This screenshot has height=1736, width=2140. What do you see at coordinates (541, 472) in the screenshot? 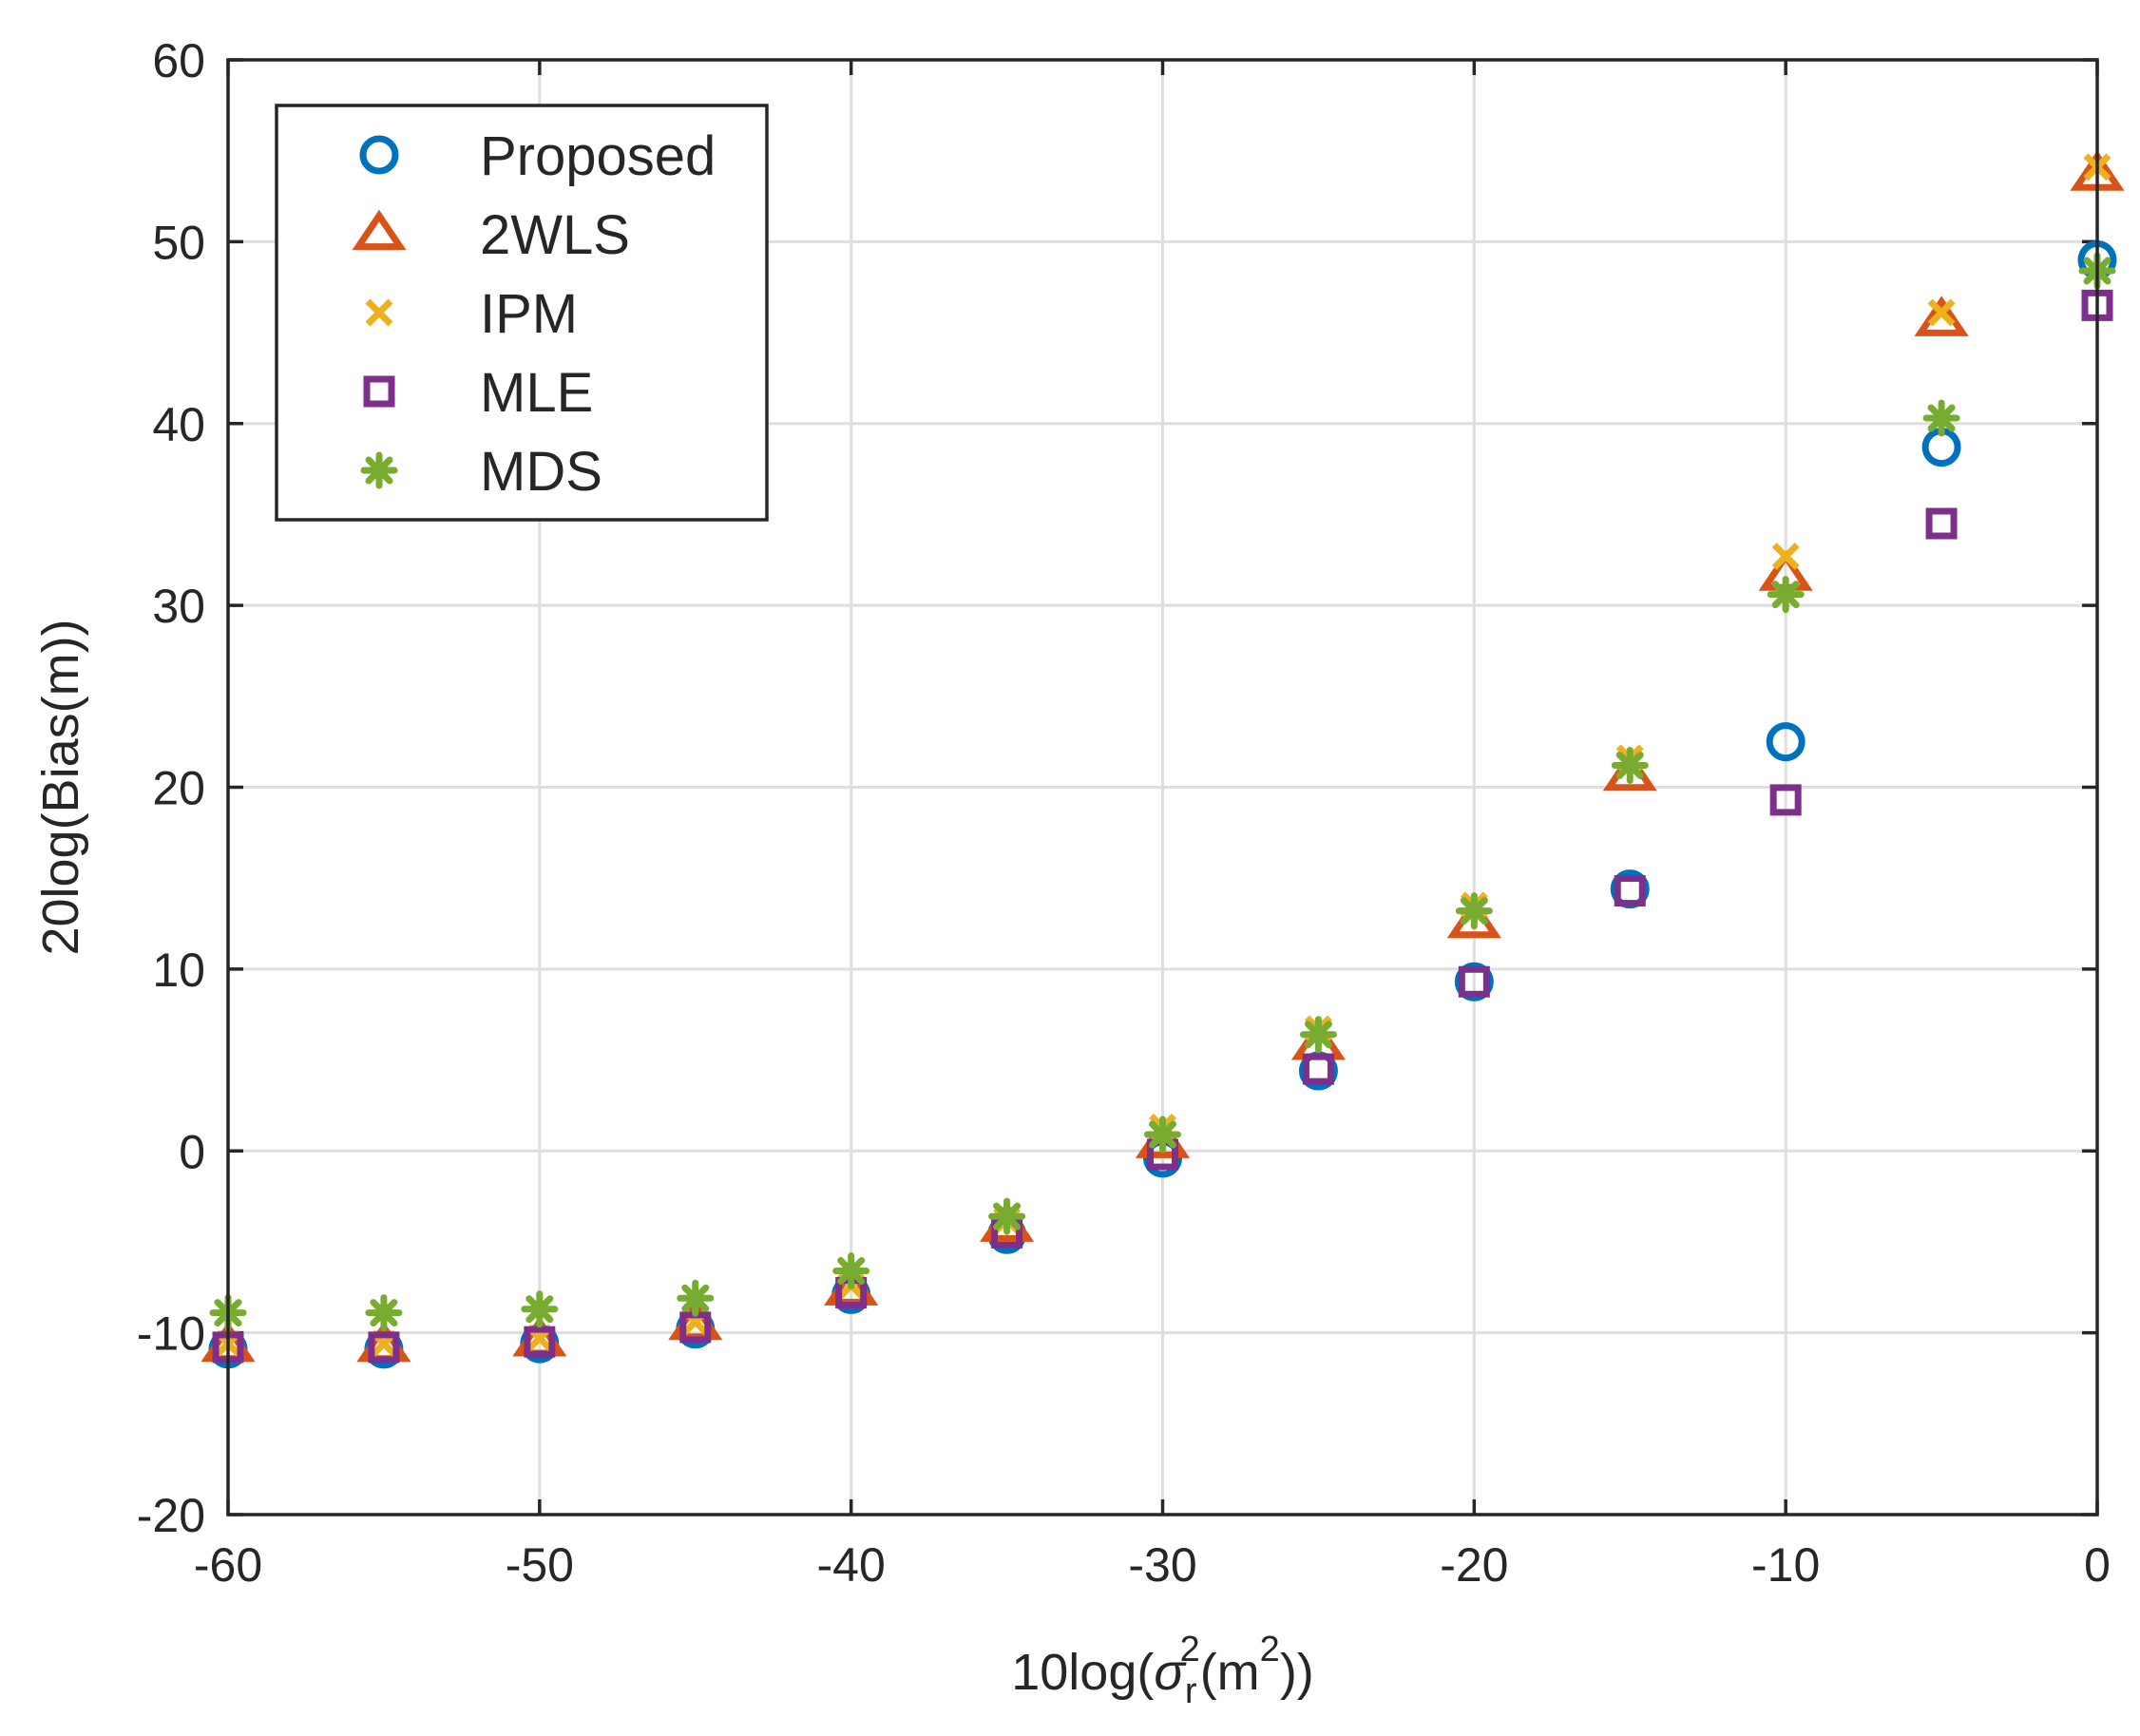
I see `legend-label-mds: MDS` at bounding box center [541, 472].